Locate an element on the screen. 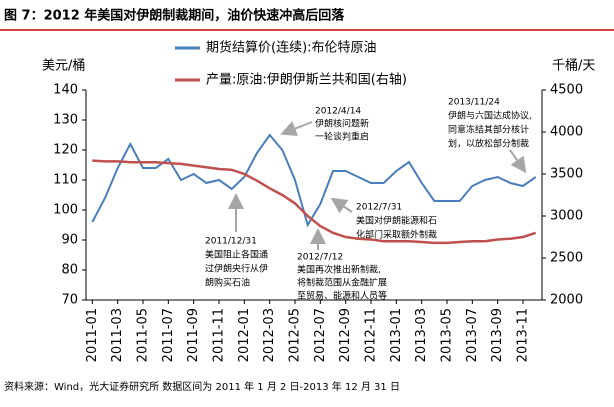 The image size is (614, 407). y-tick-label: 130 is located at coordinates (65, 120).